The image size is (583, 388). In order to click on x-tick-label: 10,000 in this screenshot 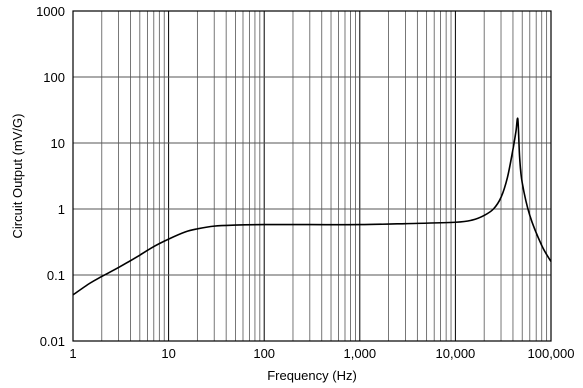, I will do `click(456, 353)`.